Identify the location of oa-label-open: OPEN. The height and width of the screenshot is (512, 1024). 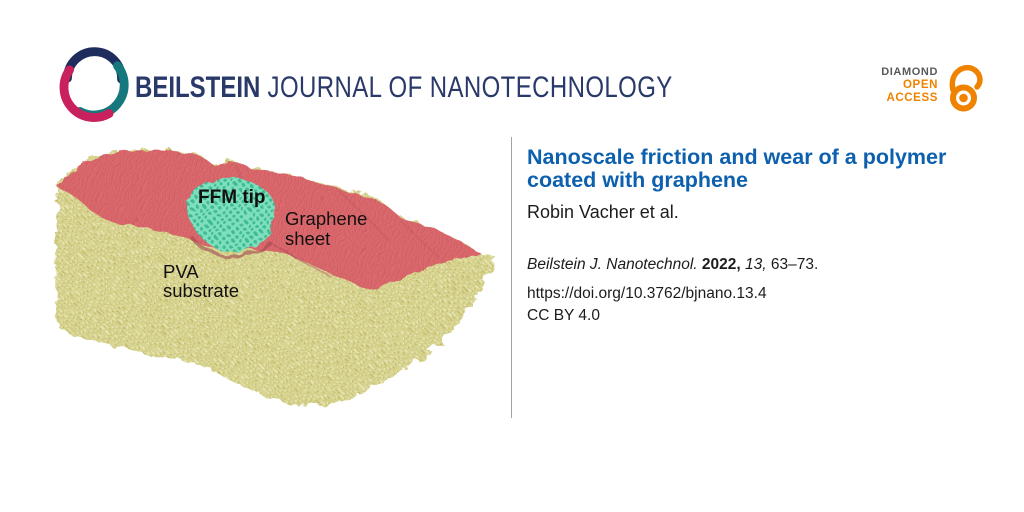
(920, 85).